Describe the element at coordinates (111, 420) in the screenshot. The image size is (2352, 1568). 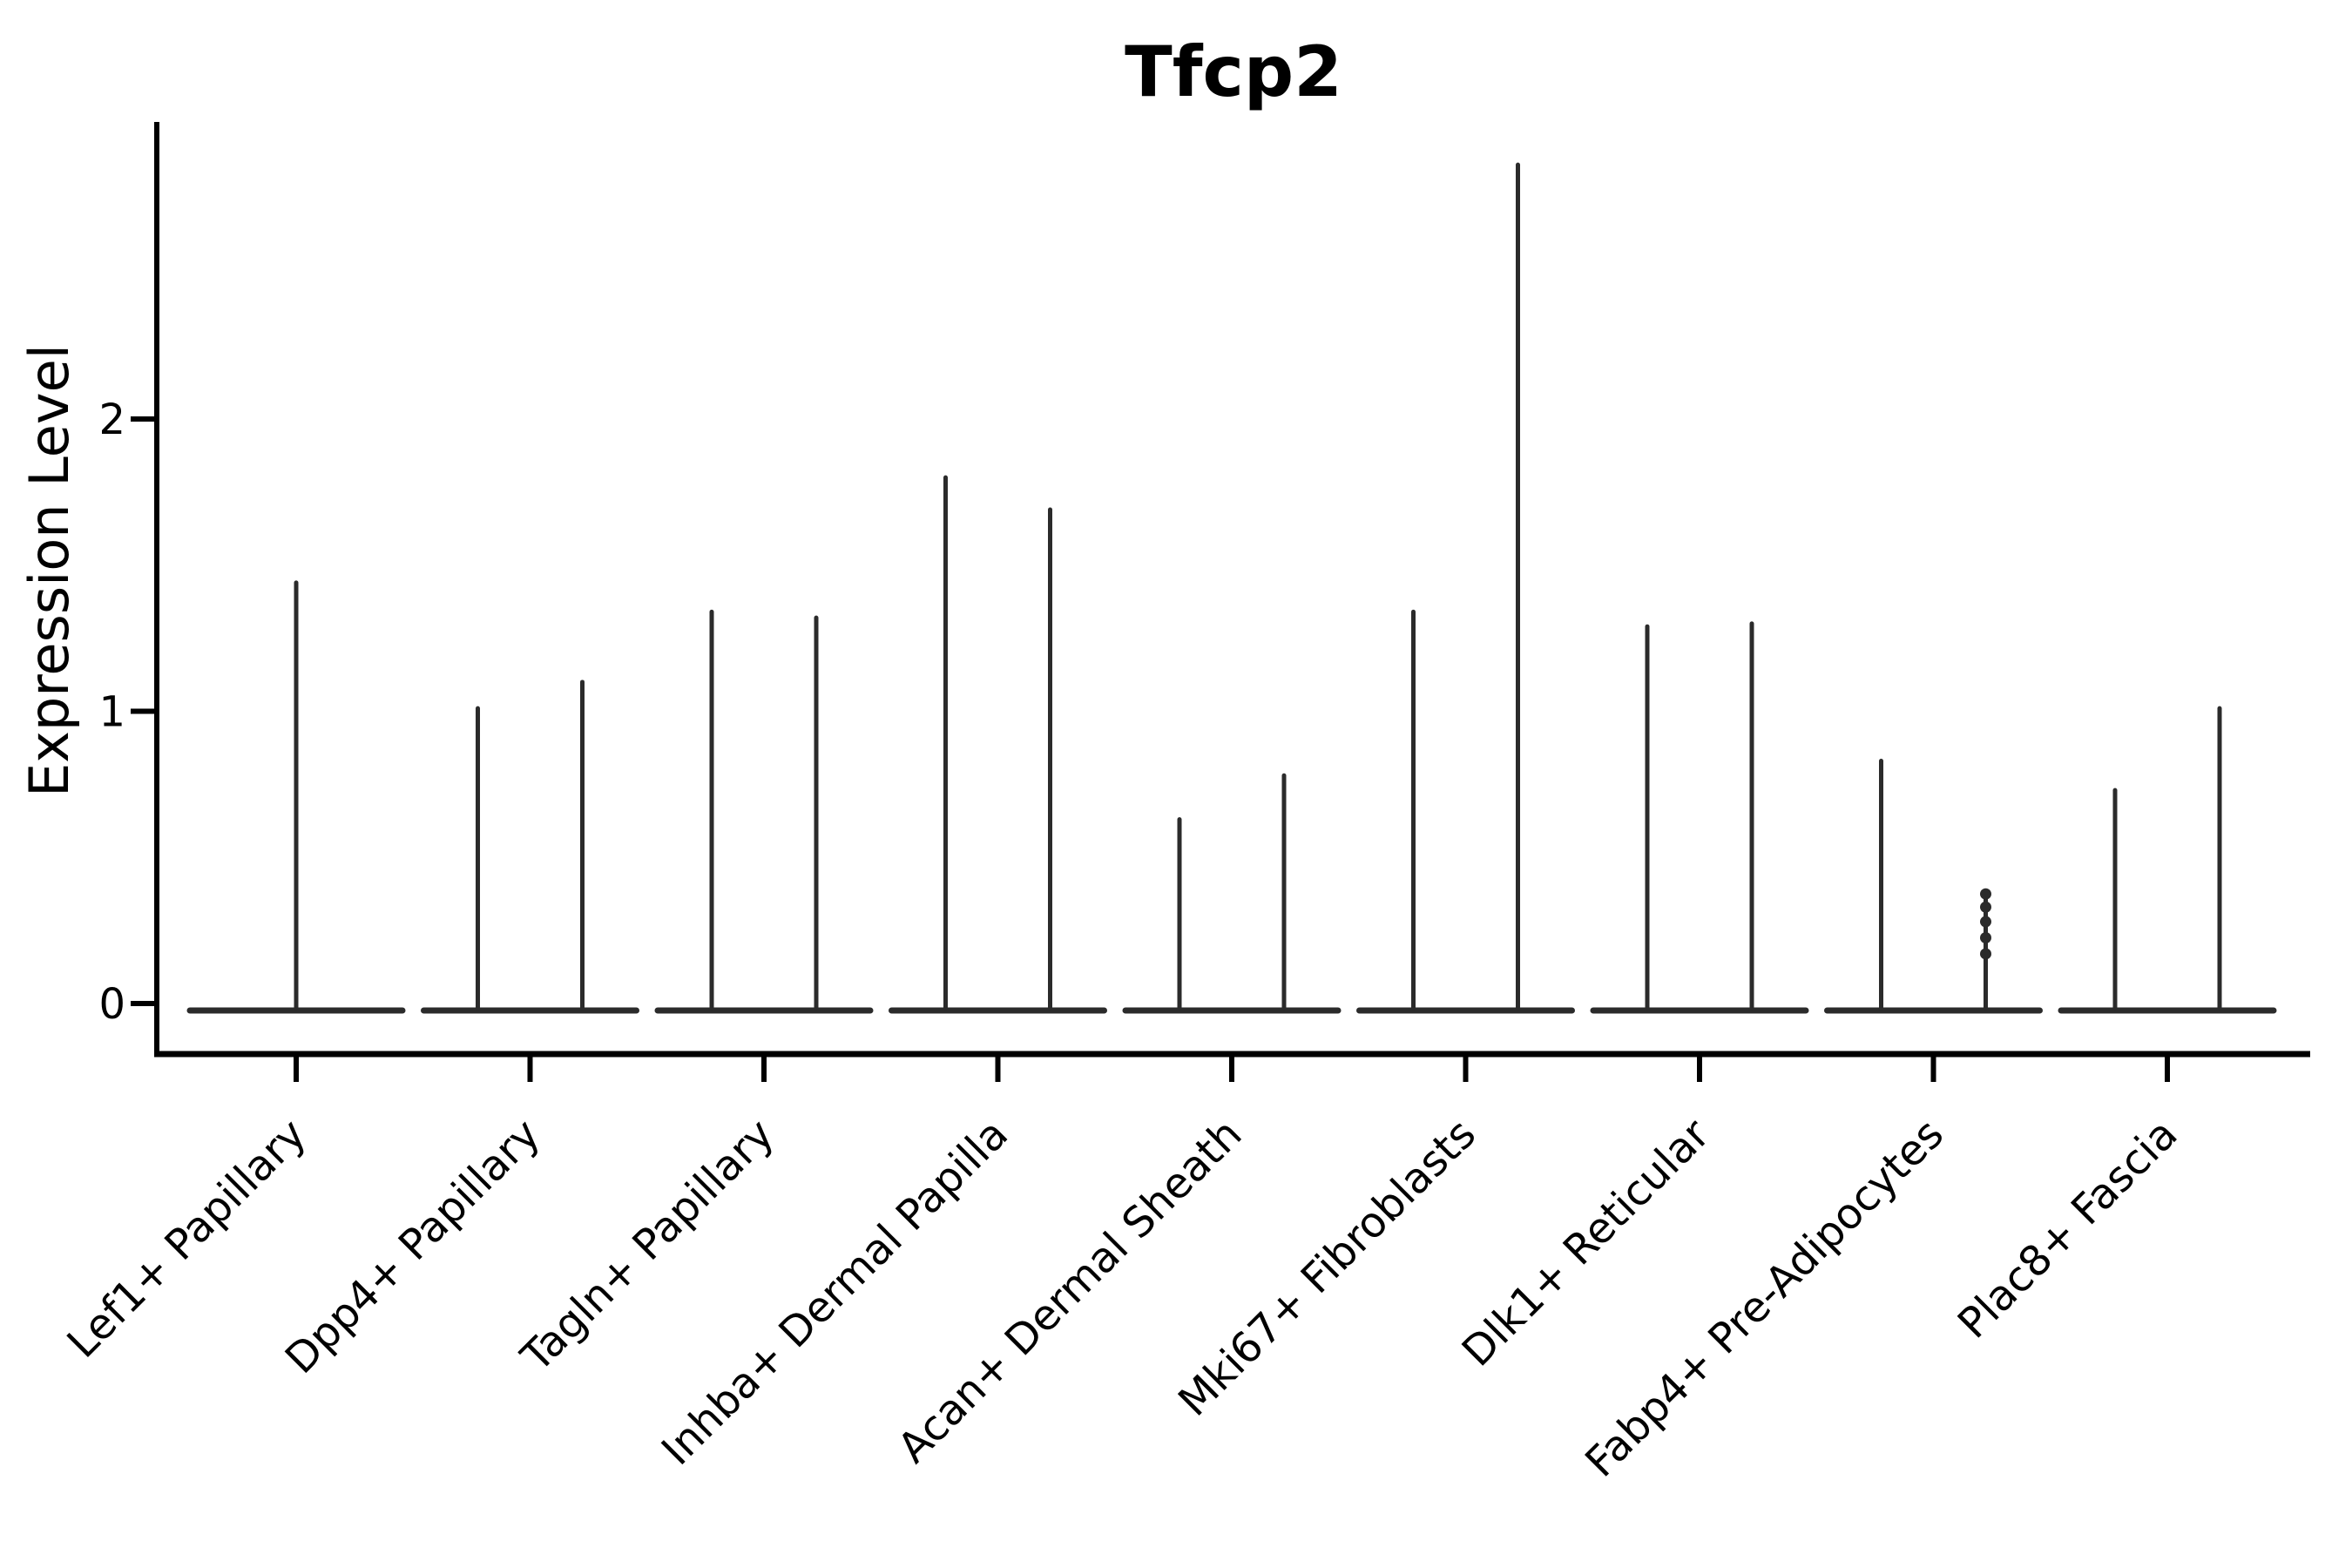
I see `y-tick-label: 2` at that location.